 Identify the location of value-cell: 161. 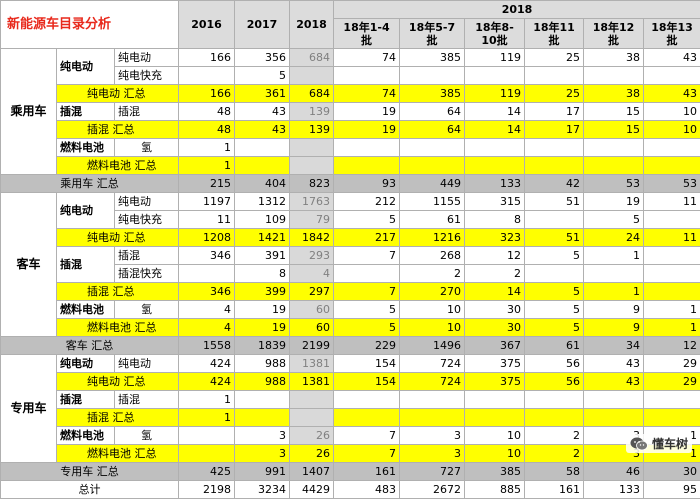
(554, 490).